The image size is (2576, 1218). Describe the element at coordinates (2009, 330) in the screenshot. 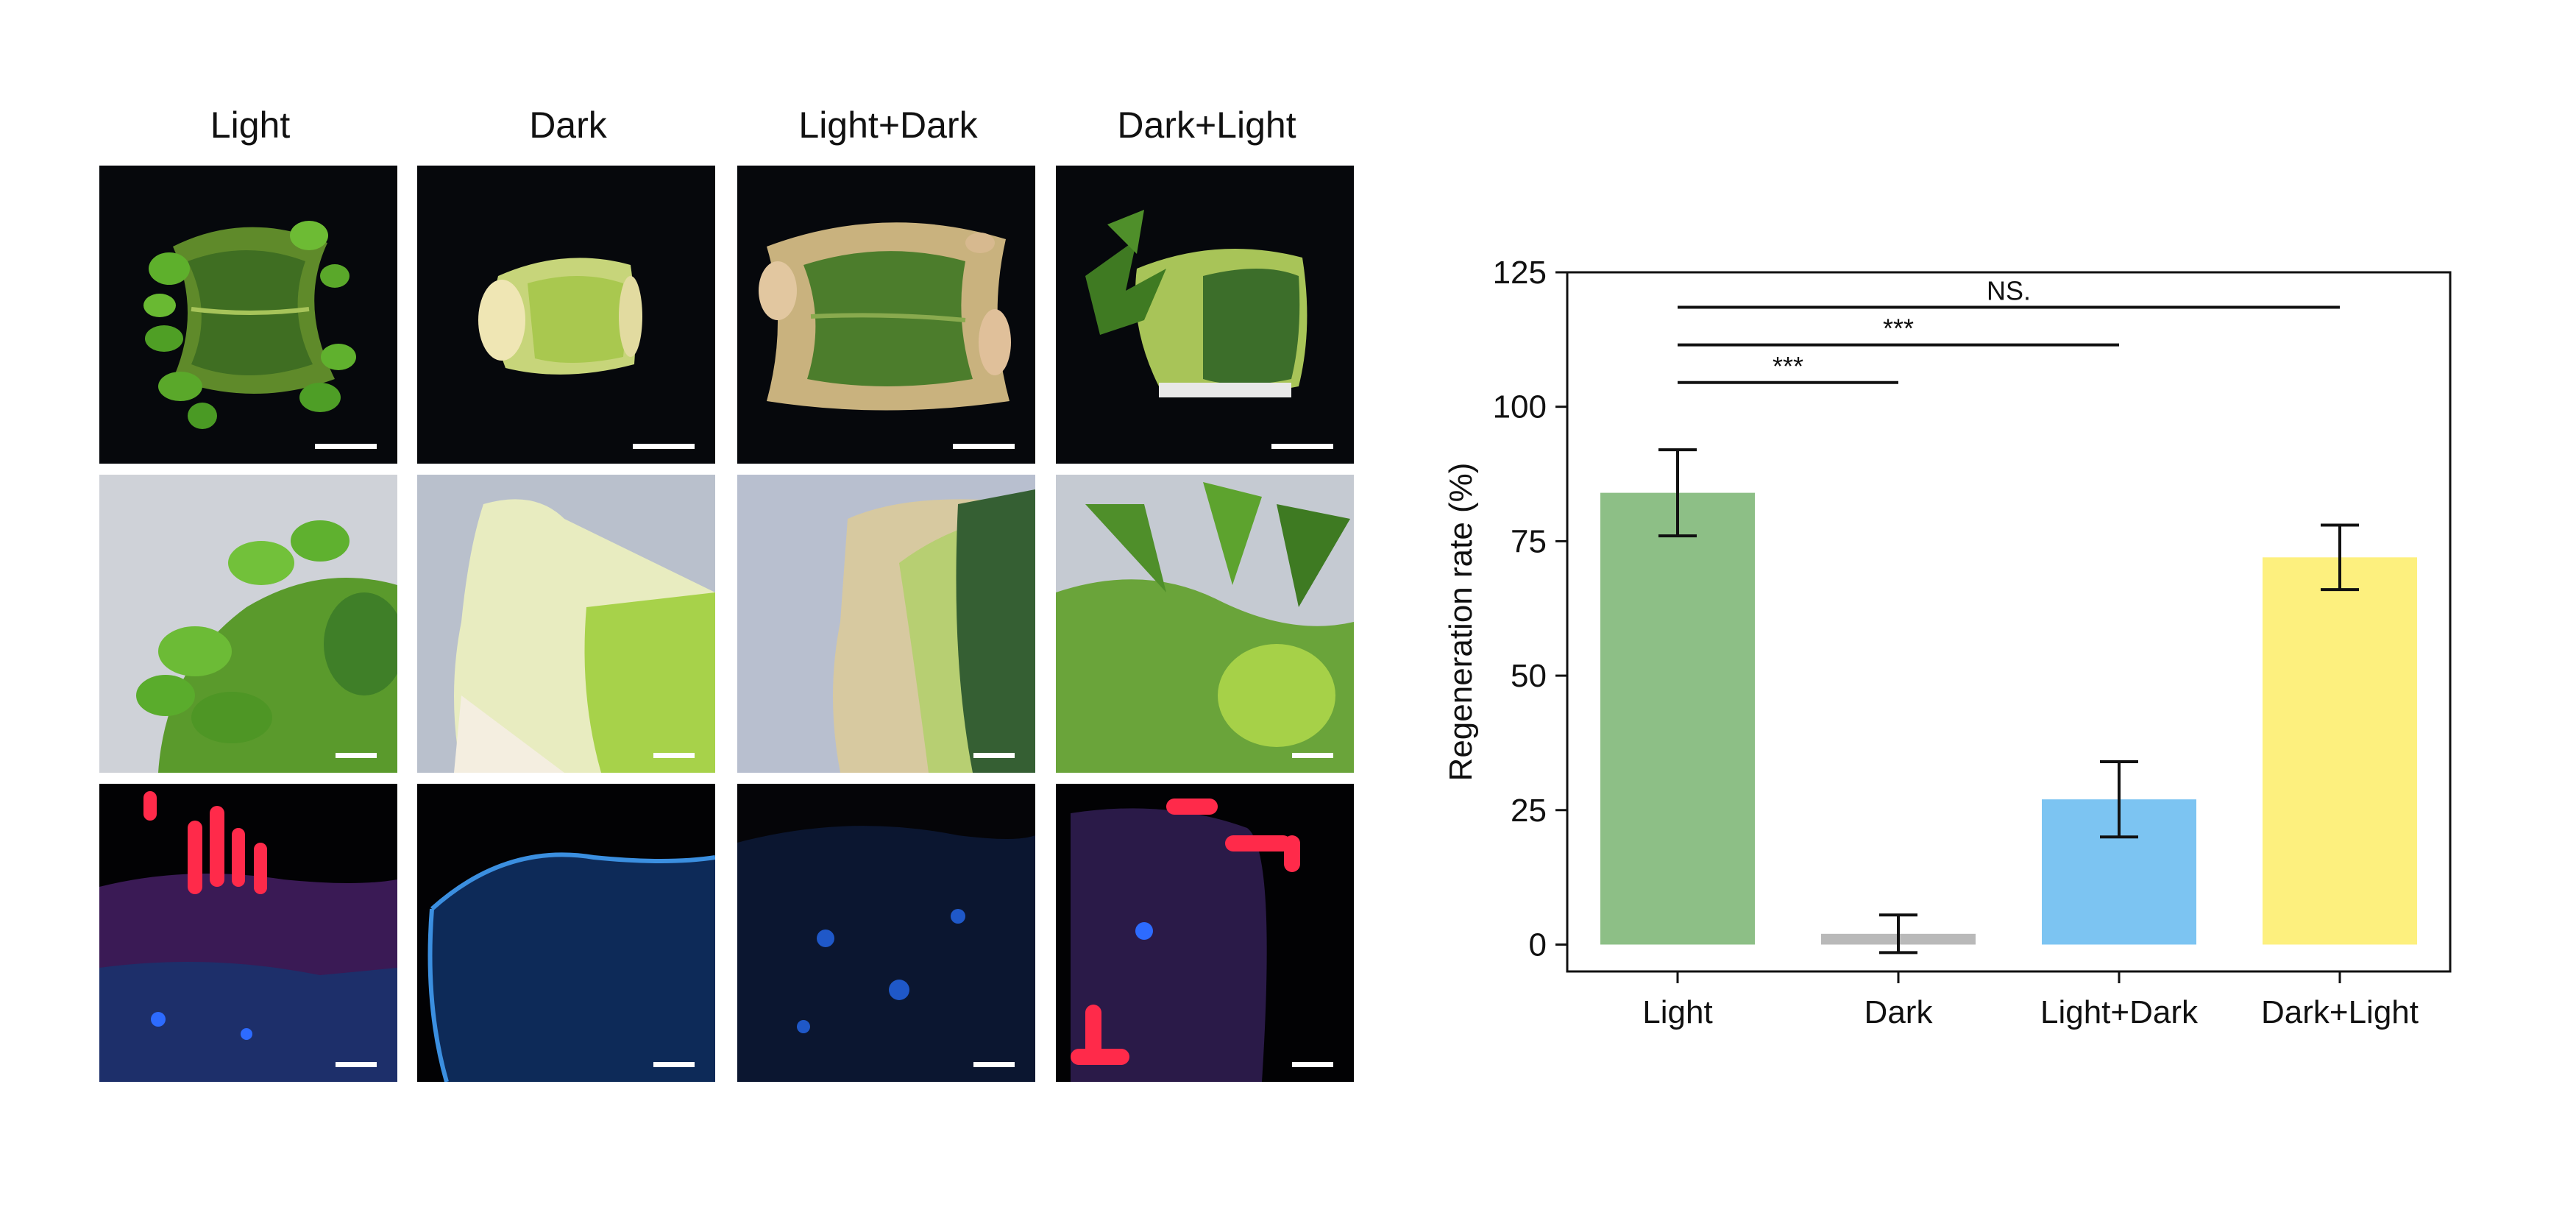

I see `significance-layer: *** *** NS.` at that location.